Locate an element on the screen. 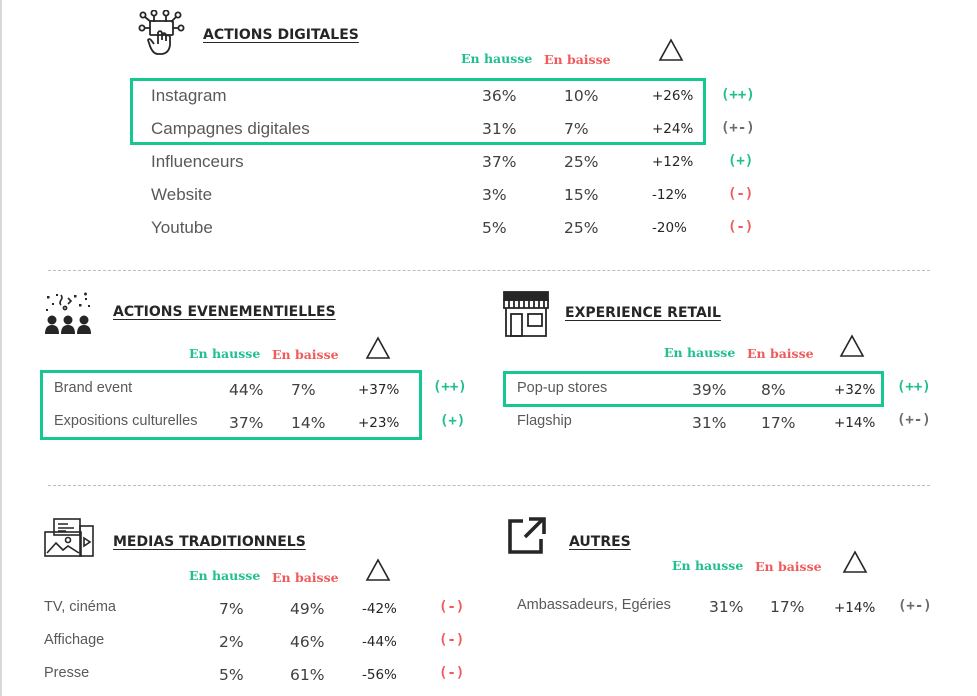  value-down: 46% is located at coordinates (307, 642).